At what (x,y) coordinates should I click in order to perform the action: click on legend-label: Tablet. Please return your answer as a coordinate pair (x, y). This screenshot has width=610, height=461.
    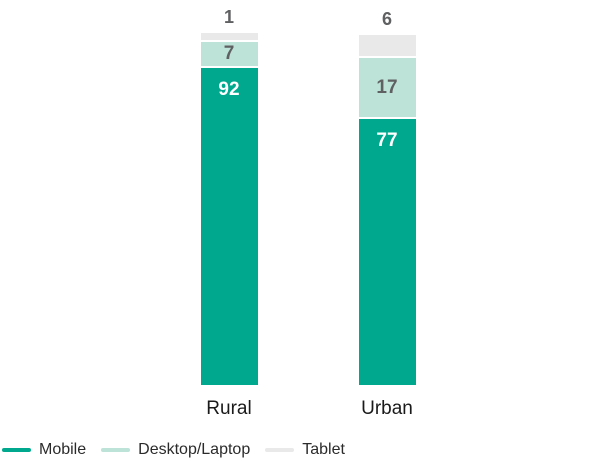
    Looking at the image, I should click on (323, 449).